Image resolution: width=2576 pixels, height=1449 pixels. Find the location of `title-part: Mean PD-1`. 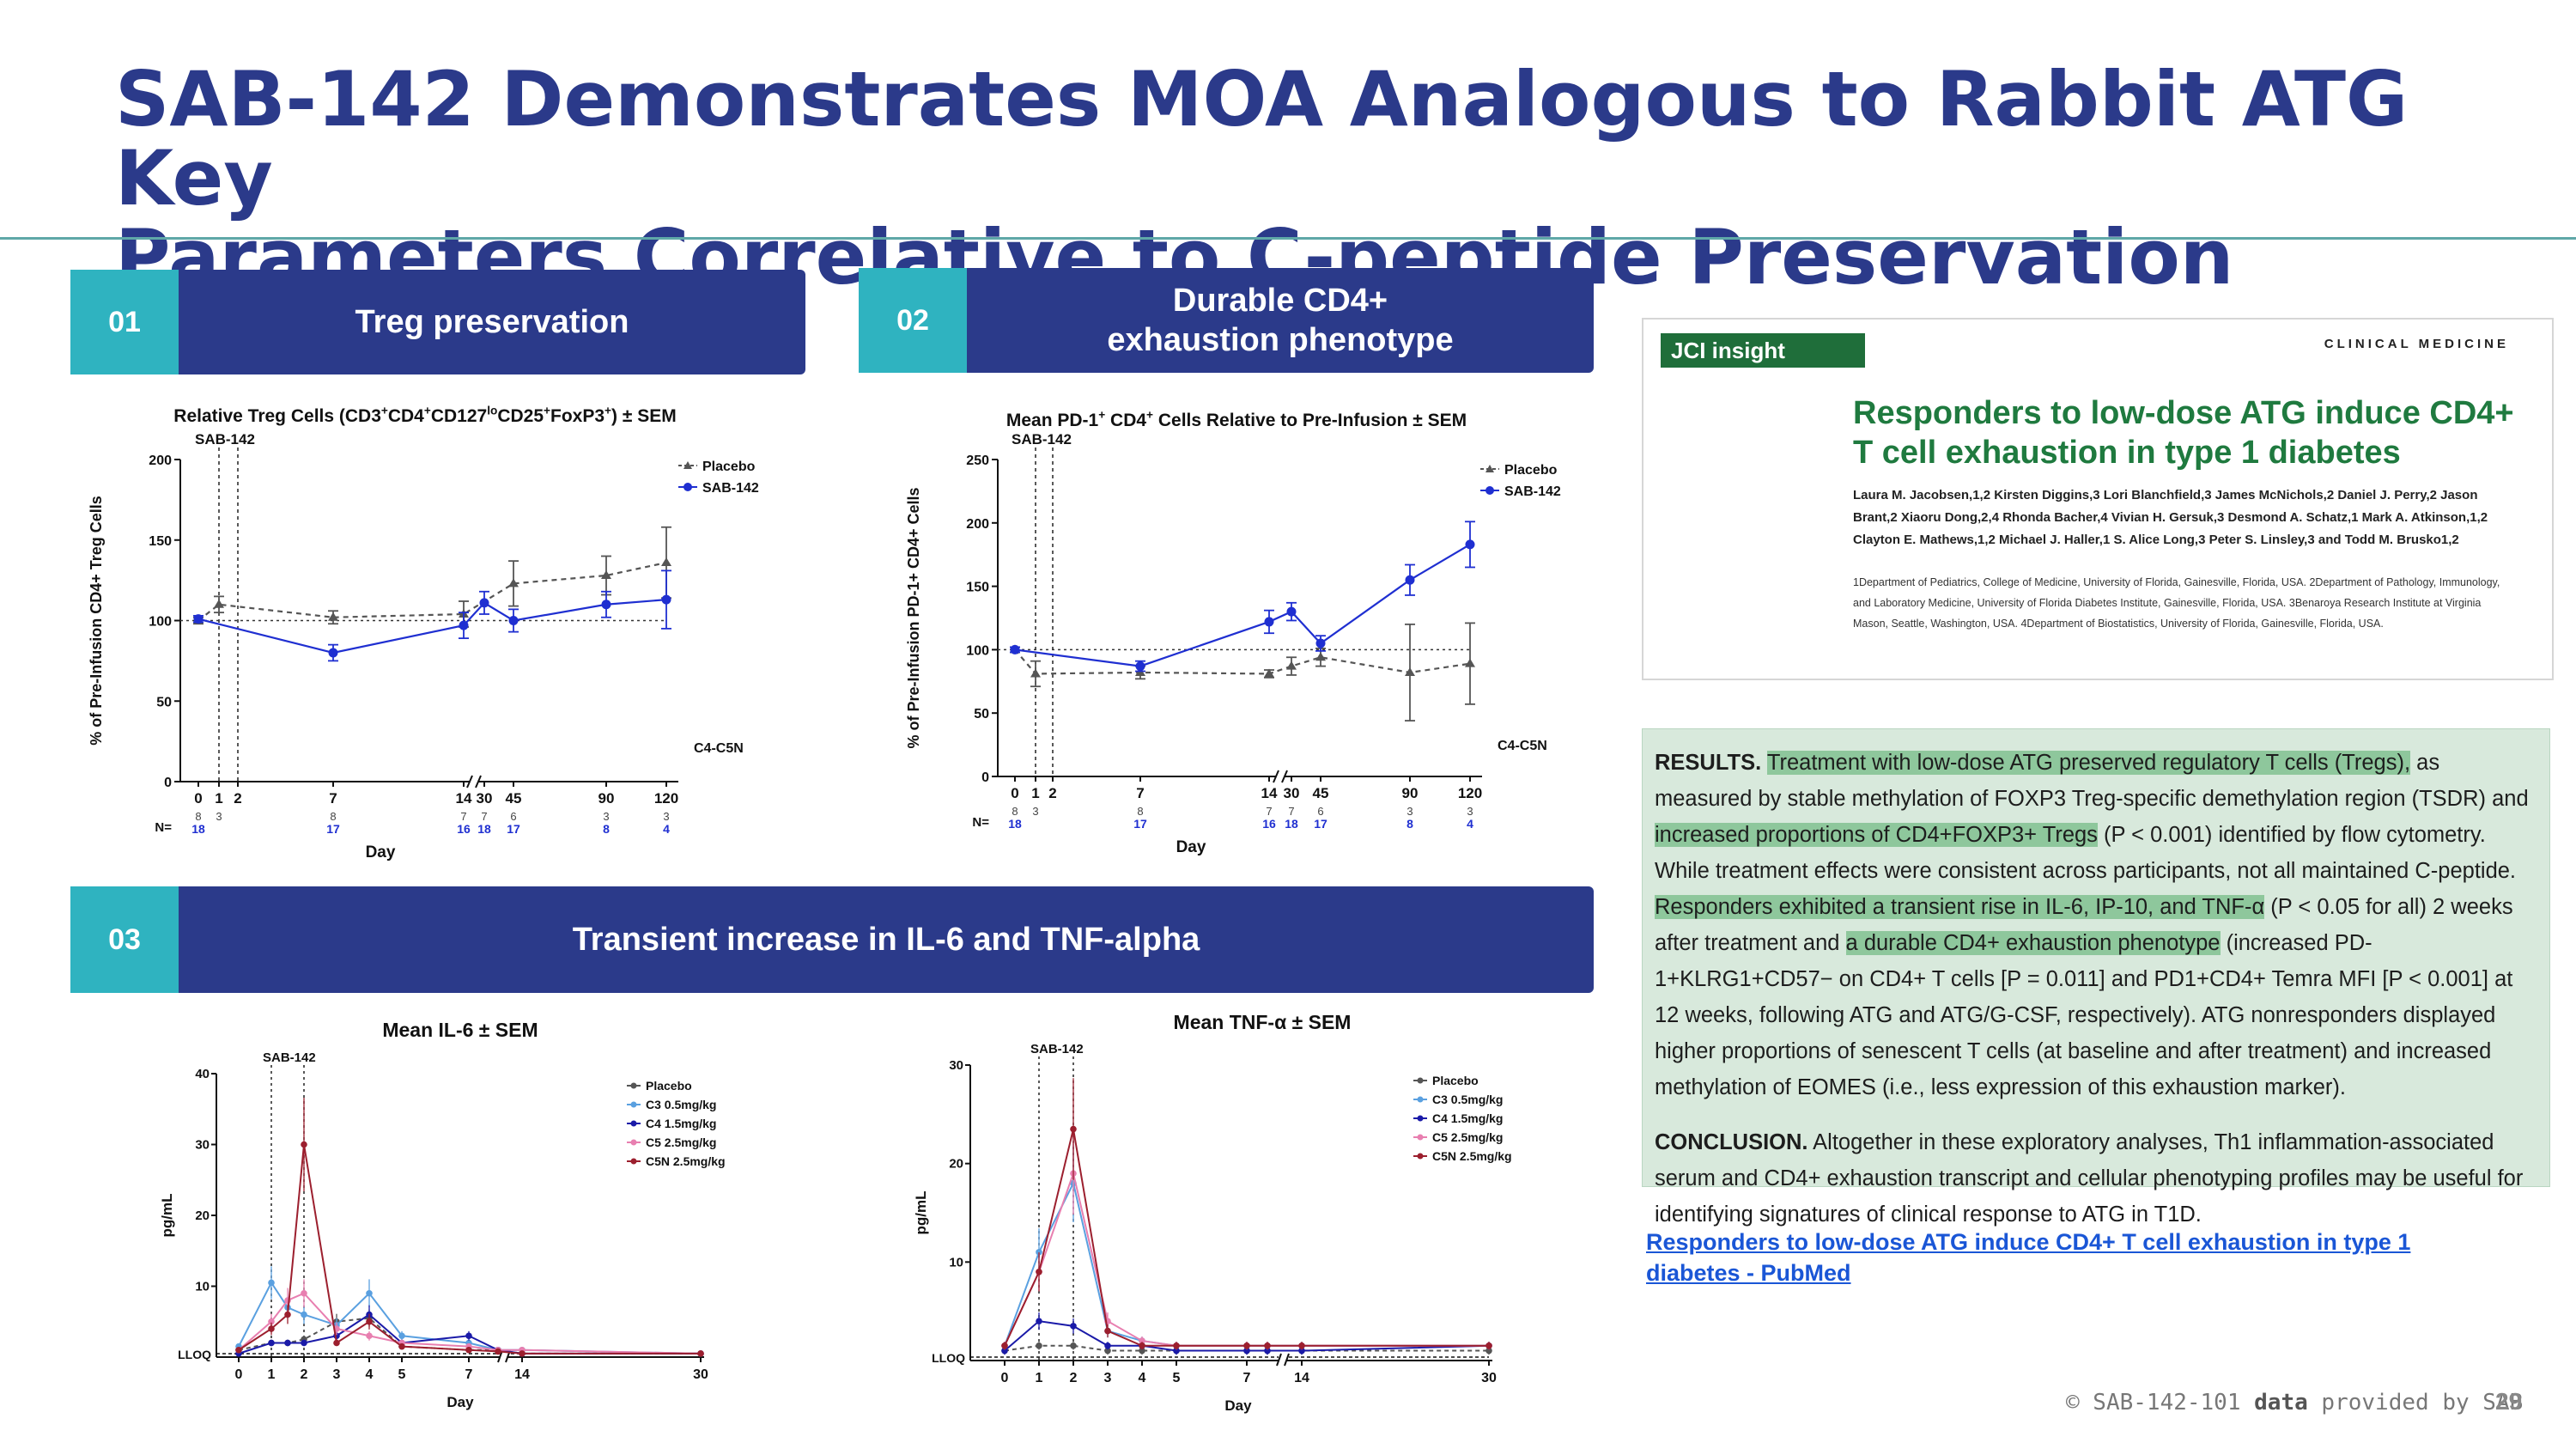

title-part: Mean PD-1 is located at coordinates (1052, 420).